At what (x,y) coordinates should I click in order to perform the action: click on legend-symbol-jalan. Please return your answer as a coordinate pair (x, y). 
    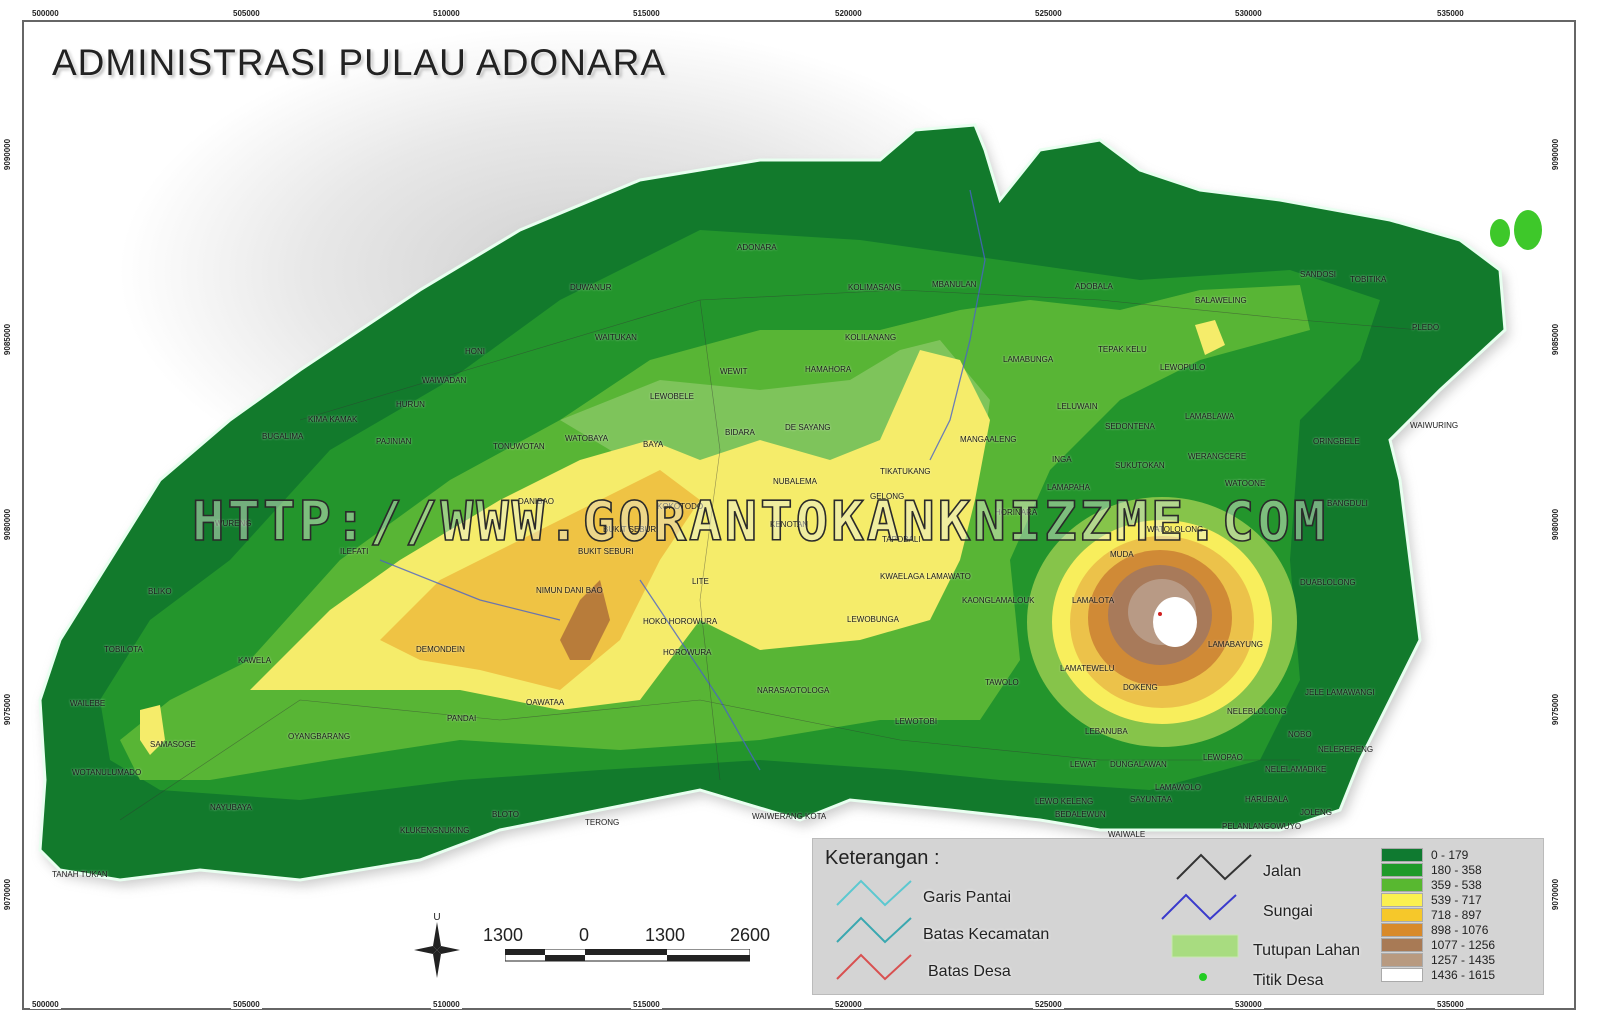
    Looking at the image, I should click on (1214, 867).